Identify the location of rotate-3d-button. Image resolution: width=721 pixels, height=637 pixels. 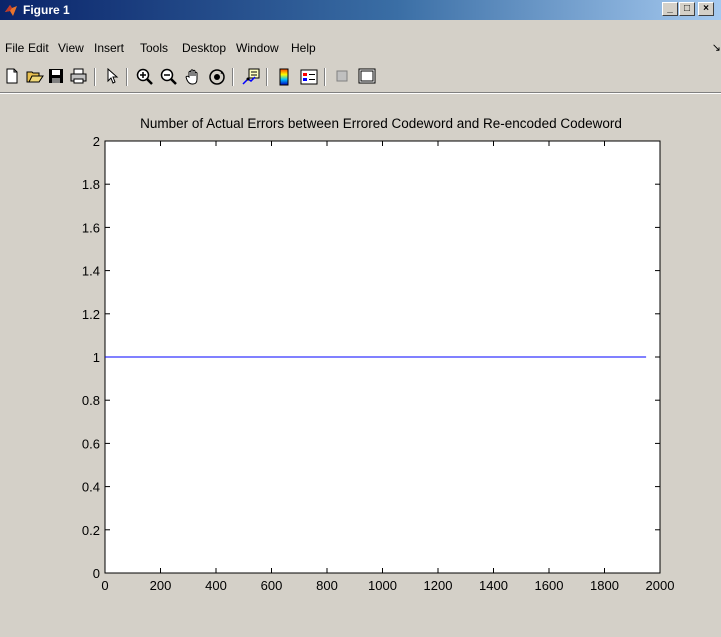
(217, 77).